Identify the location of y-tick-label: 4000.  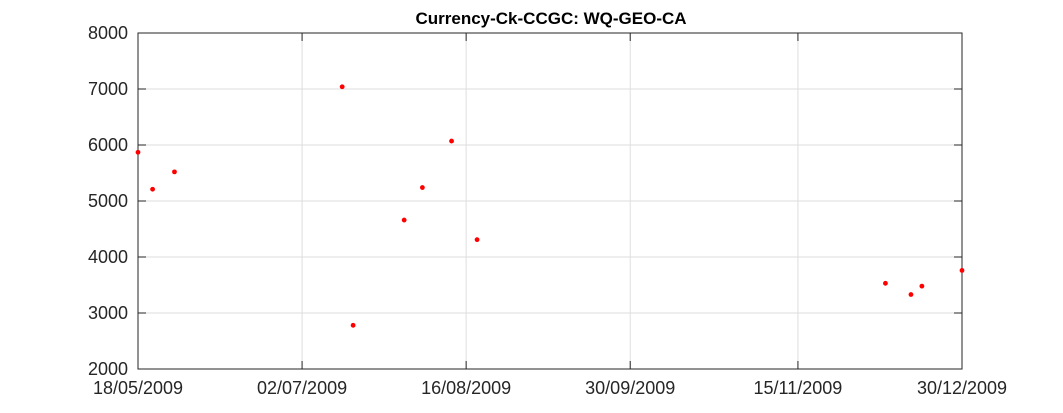
(108, 257).